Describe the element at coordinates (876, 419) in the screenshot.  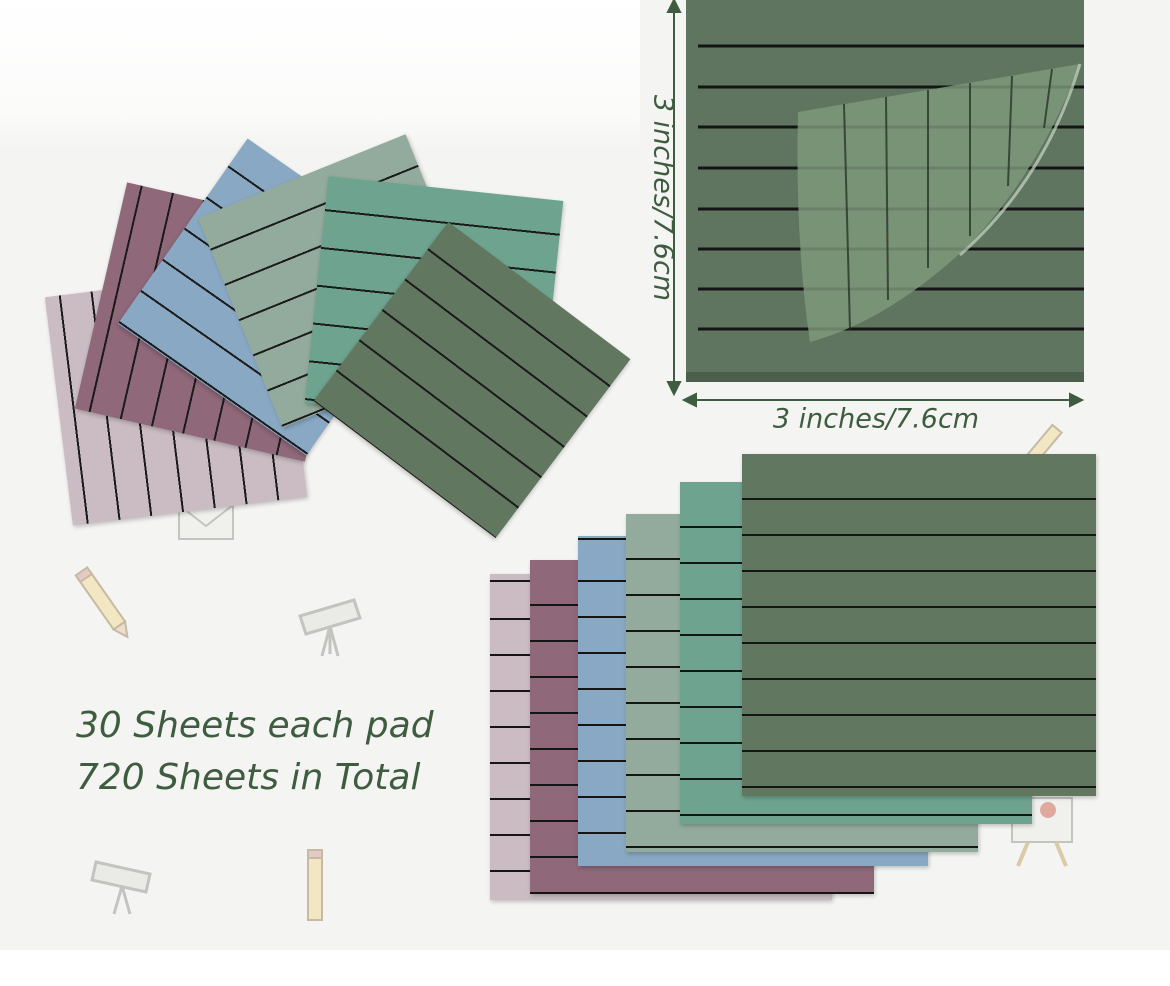
I see `width-label: 3 inches/7.6cm` at that location.